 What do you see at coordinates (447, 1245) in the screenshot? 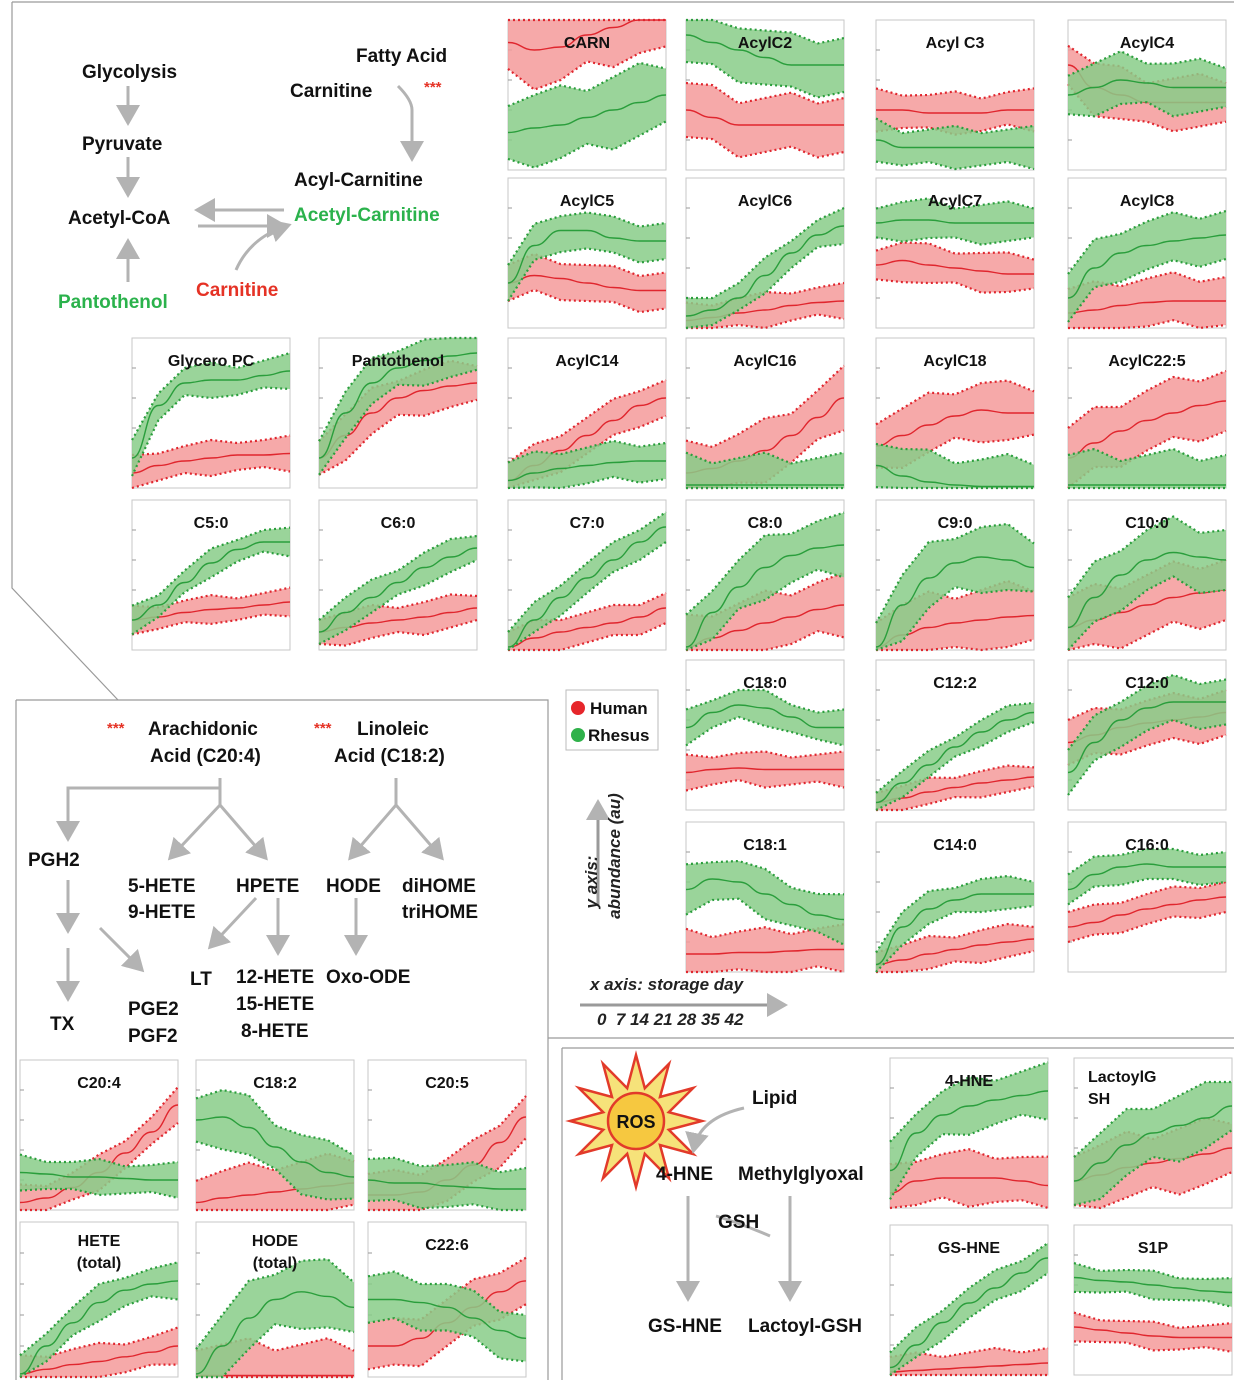
I see `chart-title: C22:6` at bounding box center [447, 1245].